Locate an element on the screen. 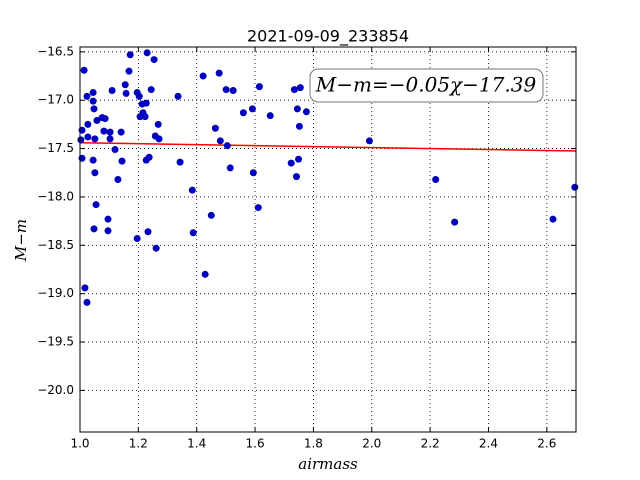 This screenshot has width=640, height=480. x-tick-label: 2.2 is located at coordinates (430, 444).